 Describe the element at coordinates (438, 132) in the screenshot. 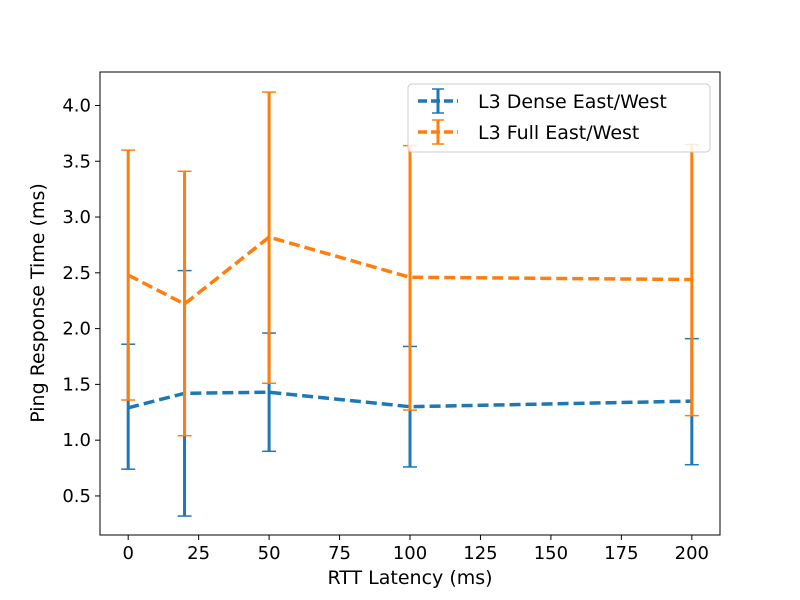

I see `legend-marker-full` at that location.